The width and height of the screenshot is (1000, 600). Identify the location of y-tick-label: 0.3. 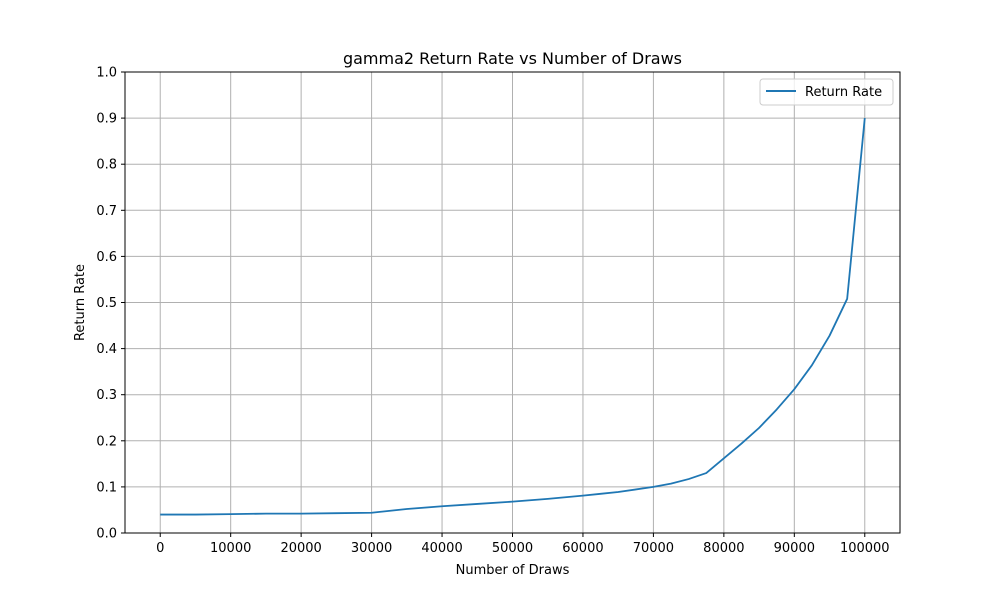
(106, 395).